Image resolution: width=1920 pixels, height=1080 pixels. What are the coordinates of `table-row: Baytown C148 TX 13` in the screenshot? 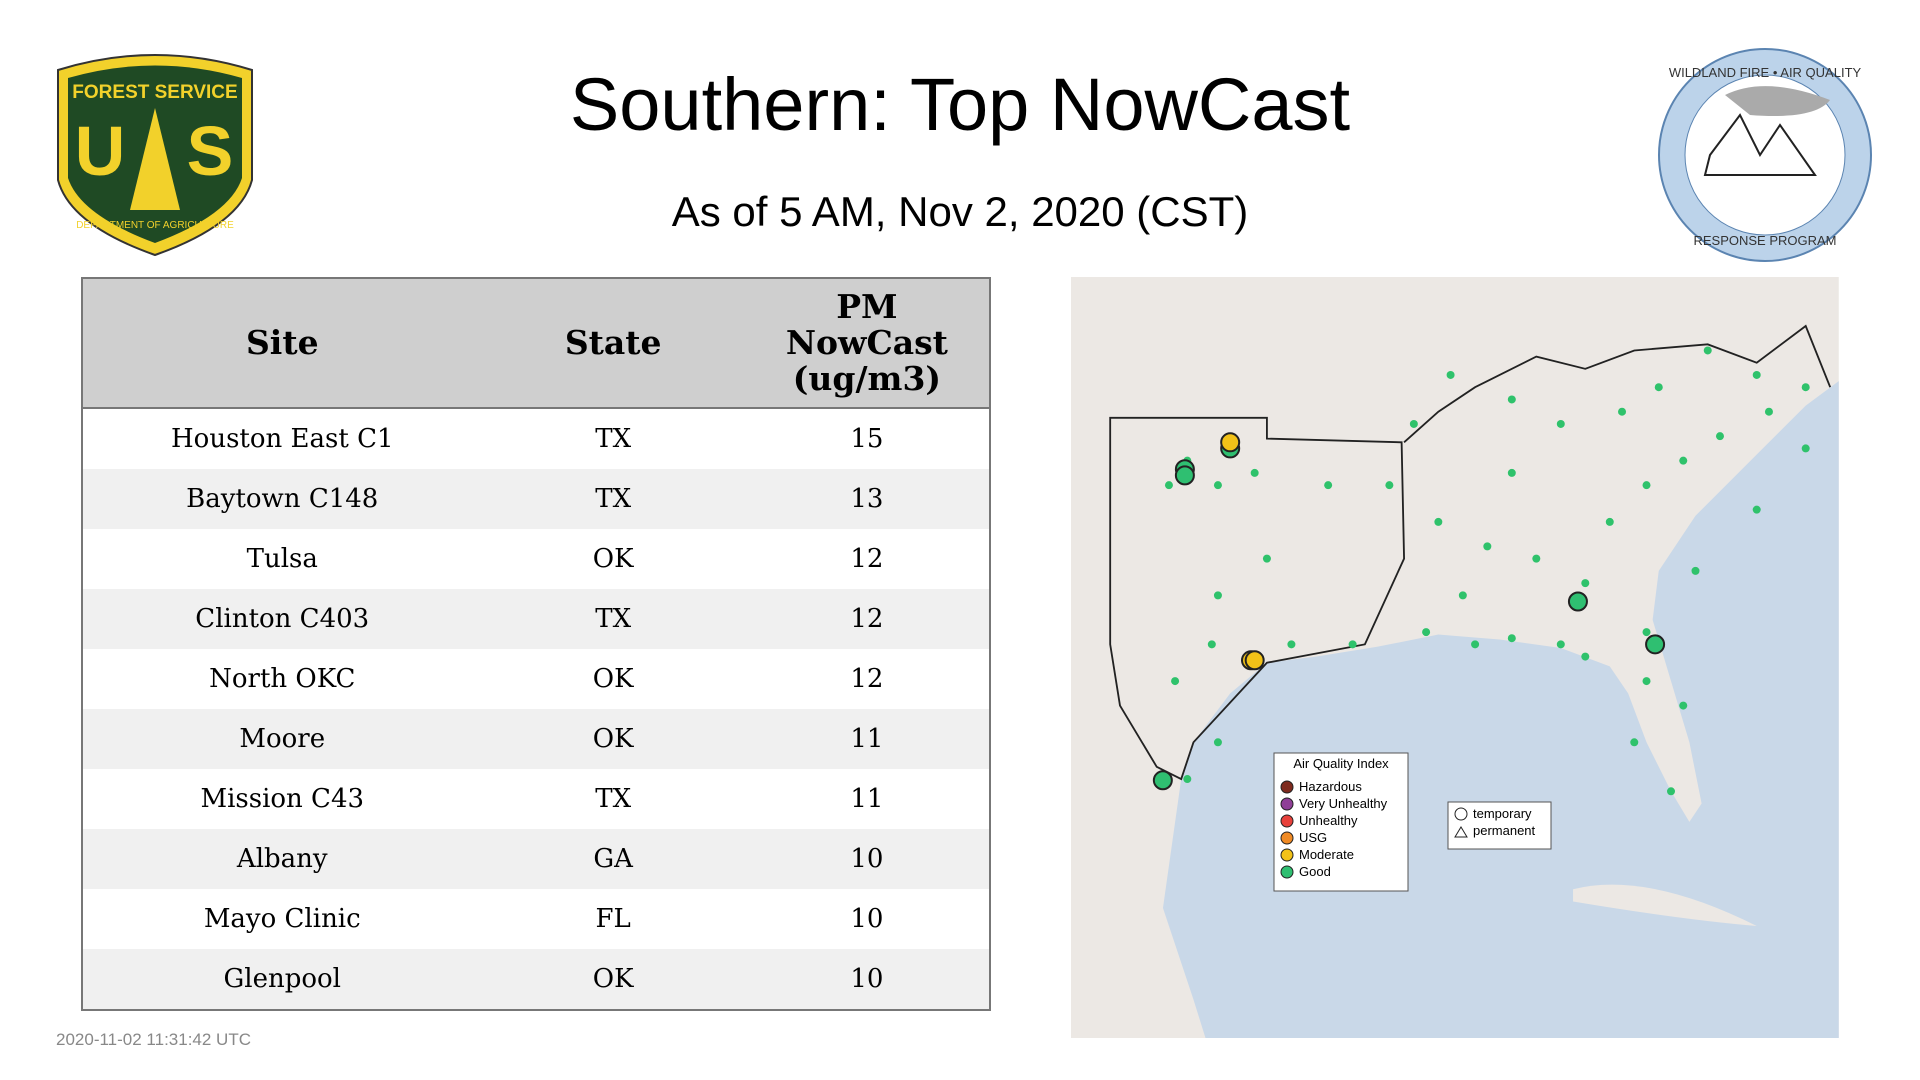 It's located at (536, 499).